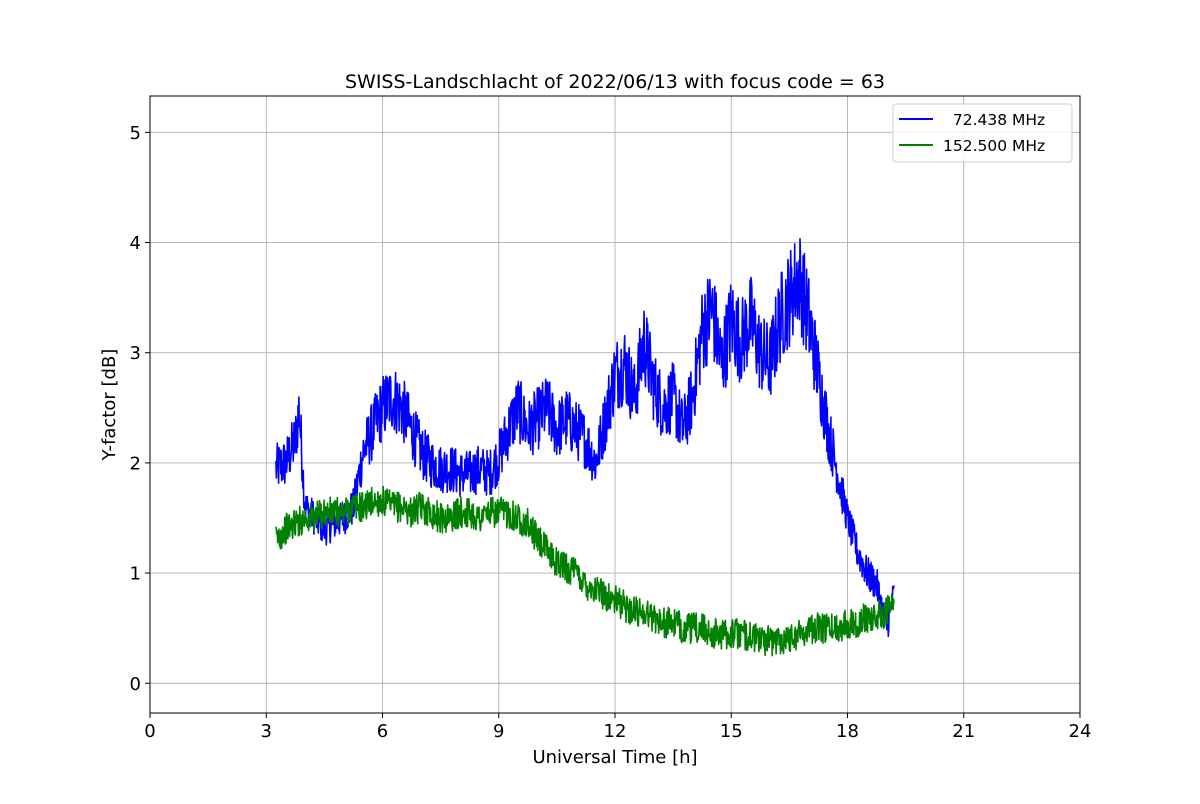 The image size is (1200, 804). Describe the element at coordinates (847, 731) in the screenshot. I see `x-tick-label: 18` at that location.